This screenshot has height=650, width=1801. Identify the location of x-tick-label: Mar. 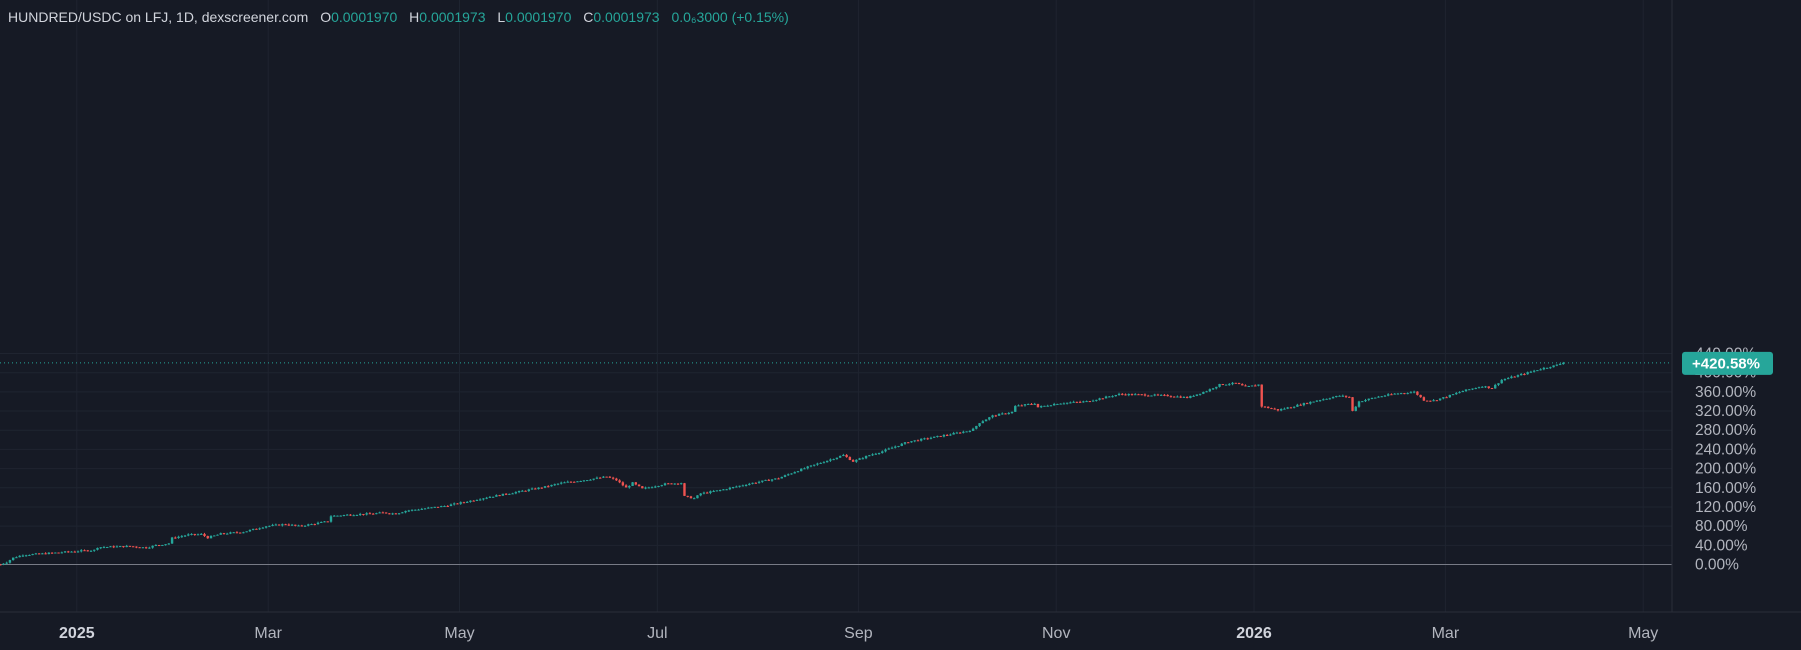
(1446, 633).